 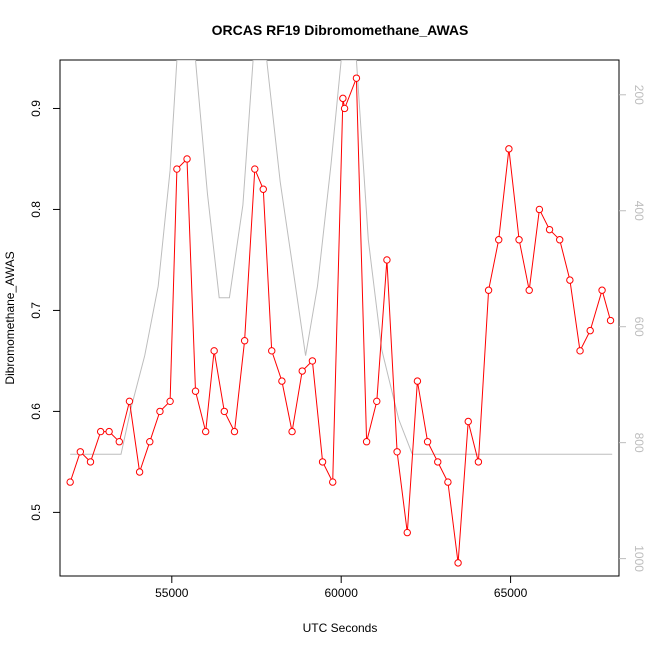 What do you see at coordinates (36, 209) in the screenshot?
I see `y-tick-label: 0.8` at bounding box center [36, 209].